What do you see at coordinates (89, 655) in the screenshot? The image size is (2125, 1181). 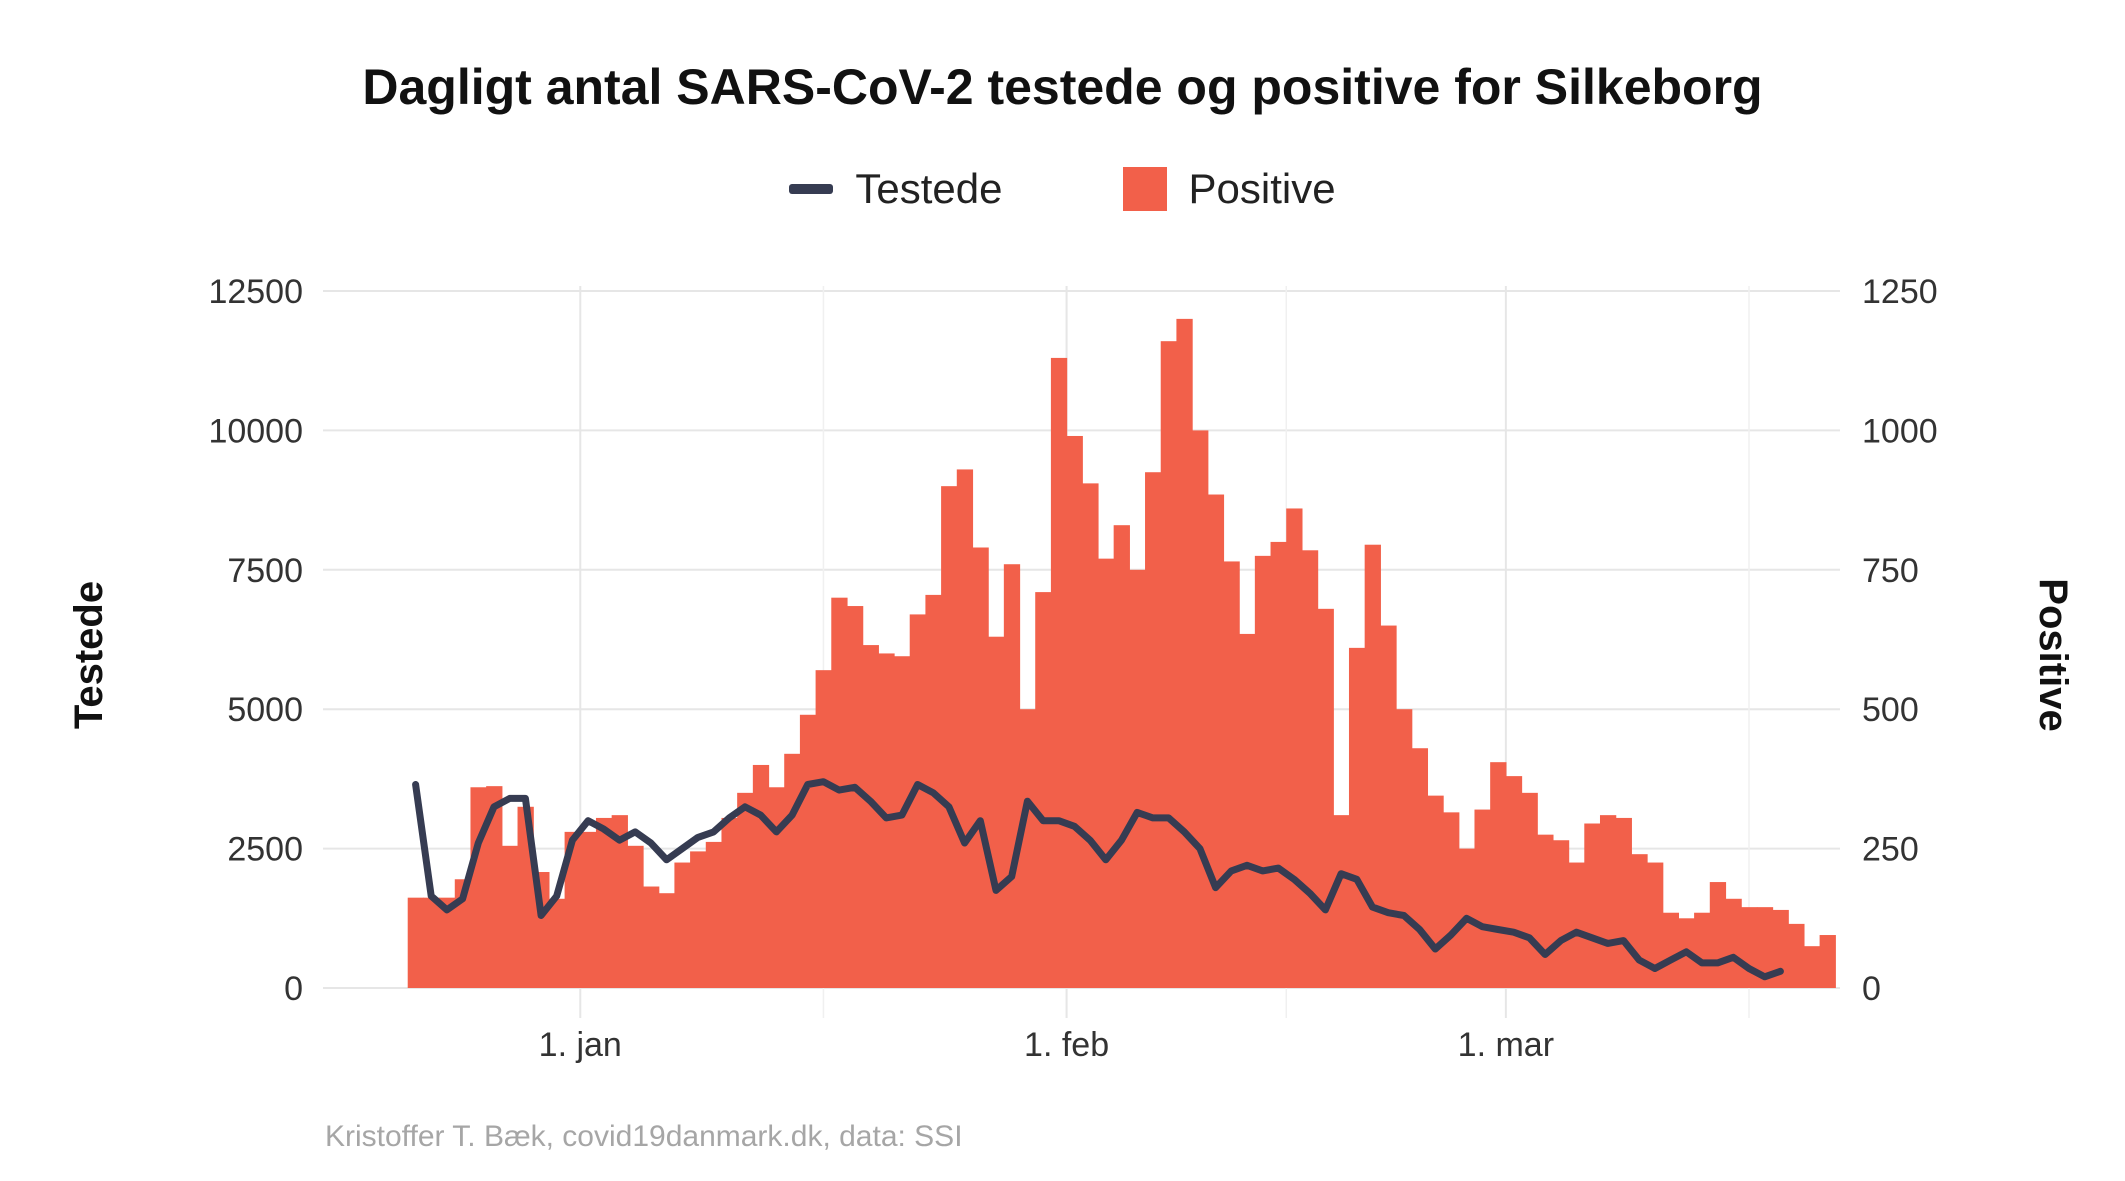 I see `y-axis-title-left: Testede` at bounding box center [89, 655].